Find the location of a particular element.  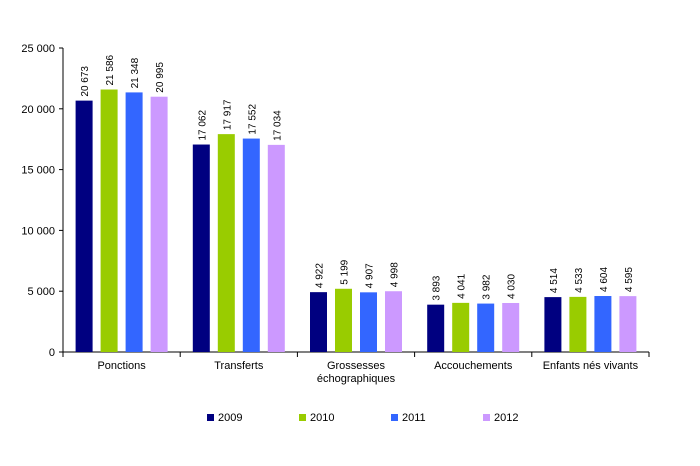

data-label: 3 893 is located at coordinates (437, 287).